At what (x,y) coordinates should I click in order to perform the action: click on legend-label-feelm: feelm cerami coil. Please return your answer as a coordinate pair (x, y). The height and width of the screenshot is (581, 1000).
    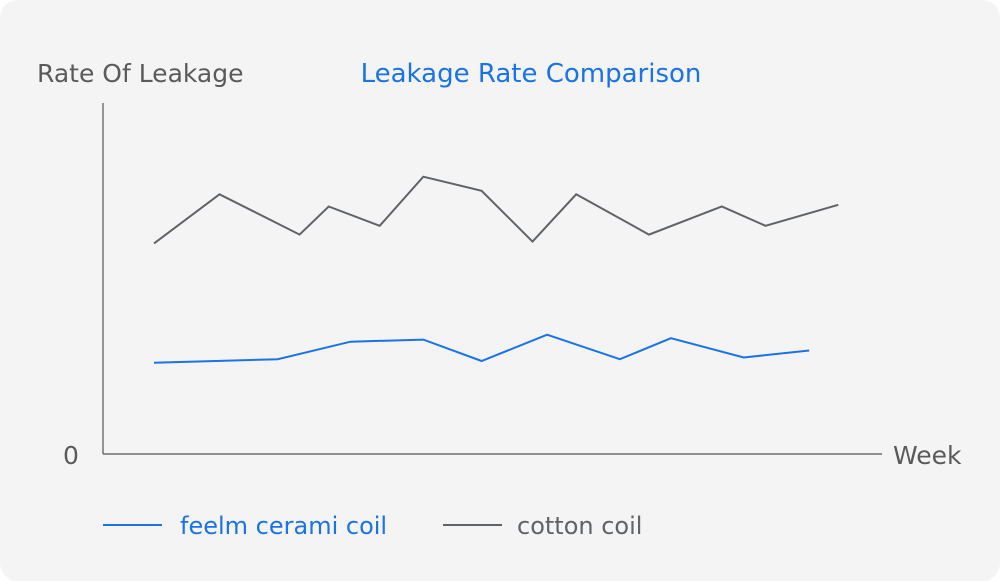
    Looking at the image, I should click on (283, 526).